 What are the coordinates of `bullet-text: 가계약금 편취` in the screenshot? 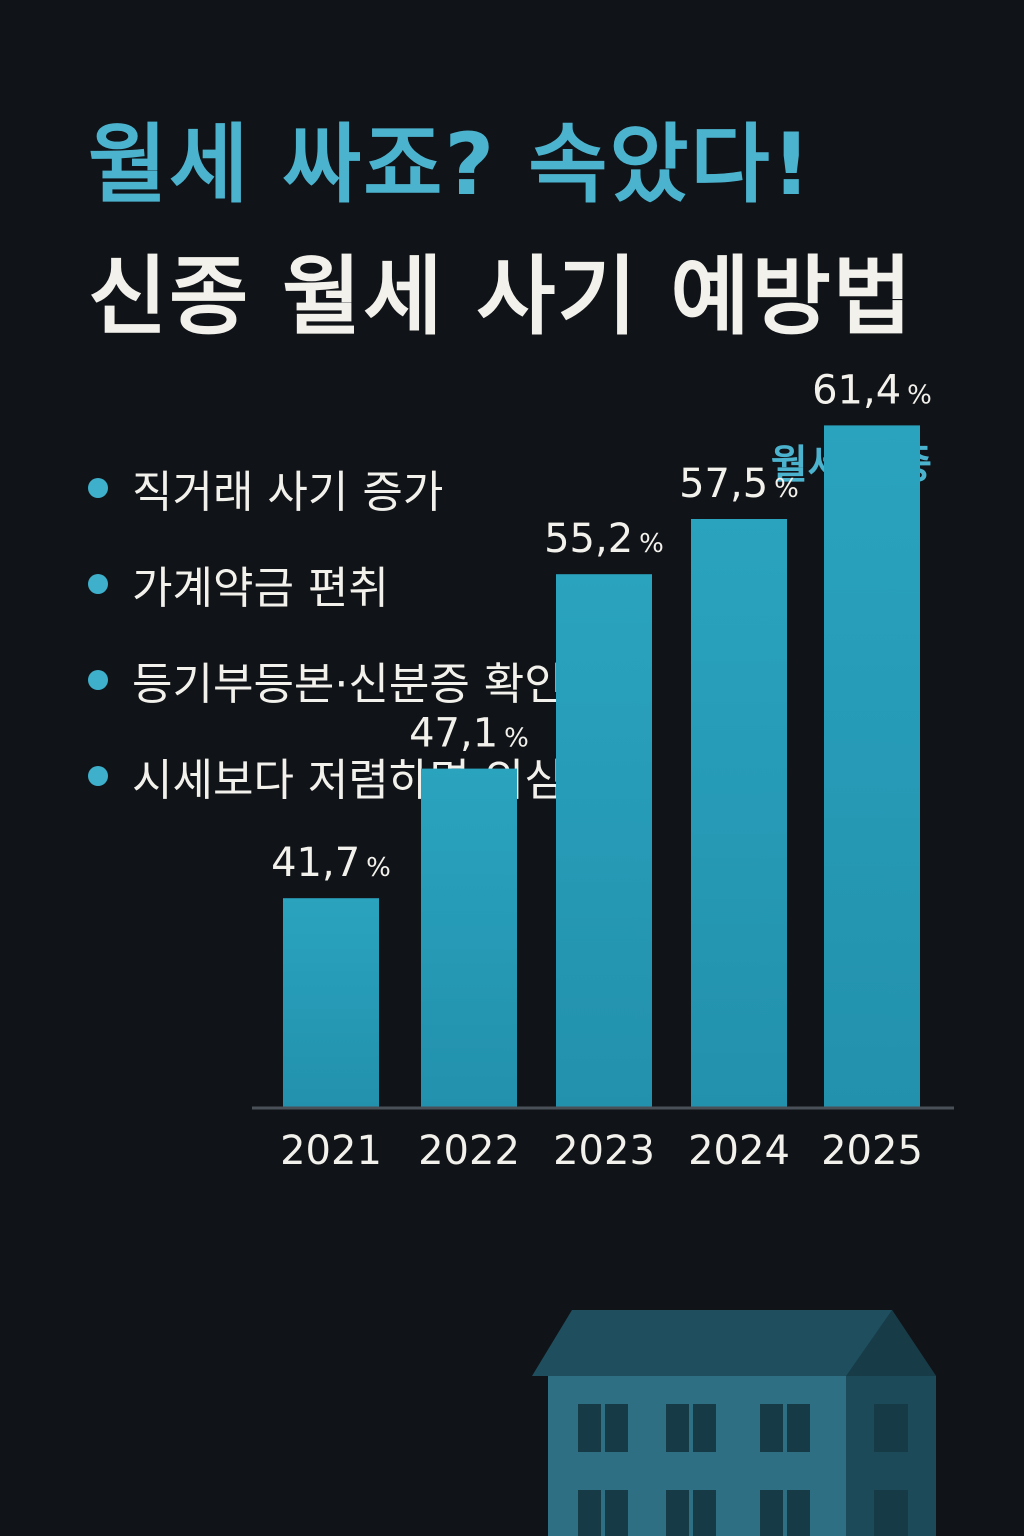 It's located at (260, 588).